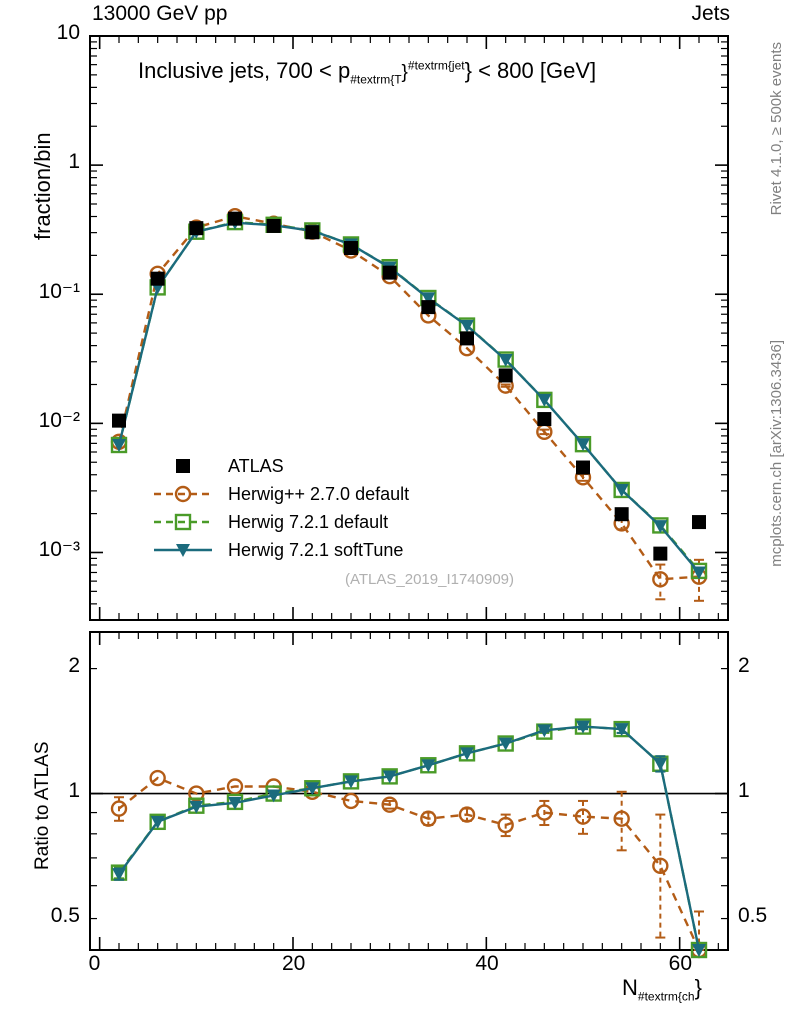 The image size is (786, 1024). What do you see at coordinates (183, 522) in the screenshot?
I see `legend-marker-square-open` at bounding box center [183, 522].